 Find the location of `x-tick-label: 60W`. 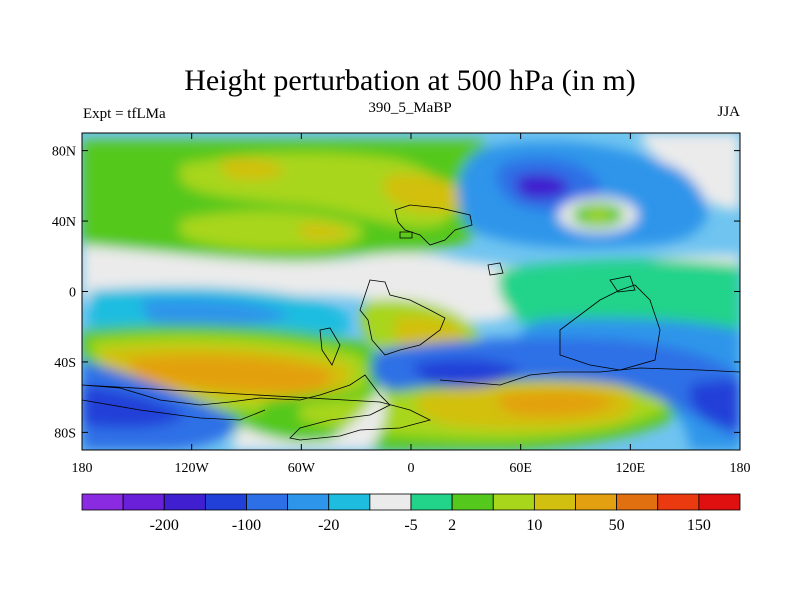

x-tick-label: 60W is located at coordinates (302, 468).